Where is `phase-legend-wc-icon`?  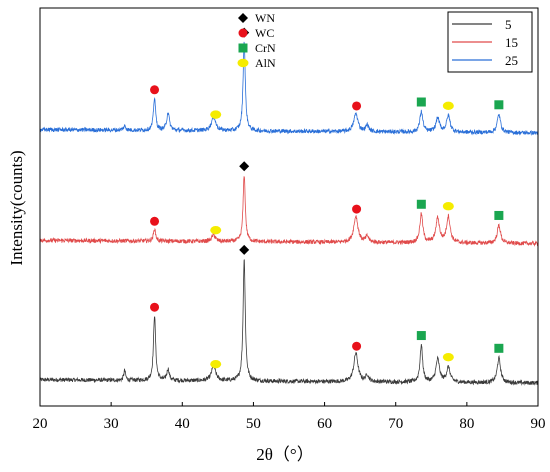 phase-legend-wc-icon is located at coordinates (243, 33).